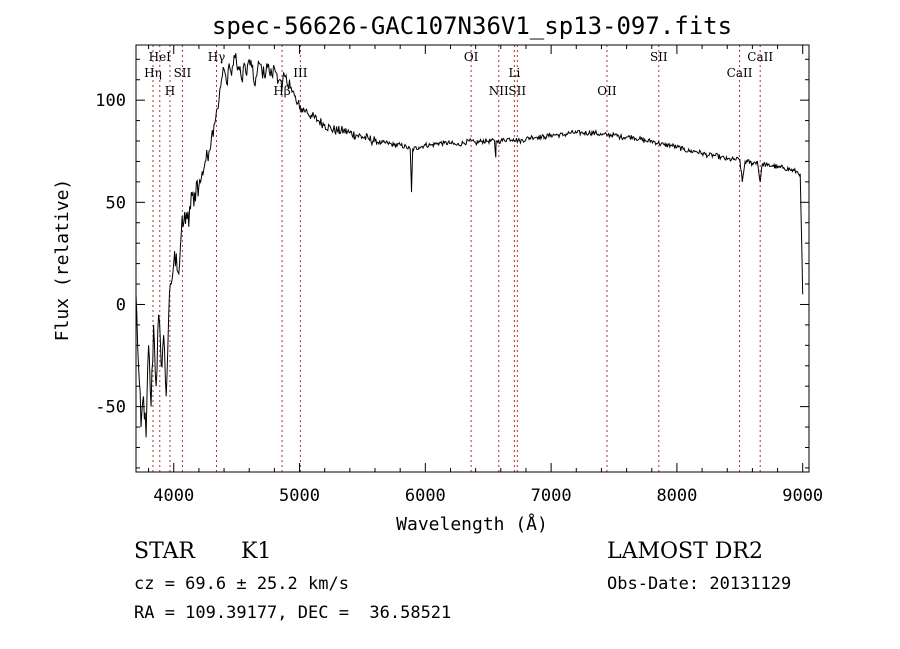  Describe the element at coordinates (551, 496) in the screenshot. I see `x-tick-label: 7000` at that location.